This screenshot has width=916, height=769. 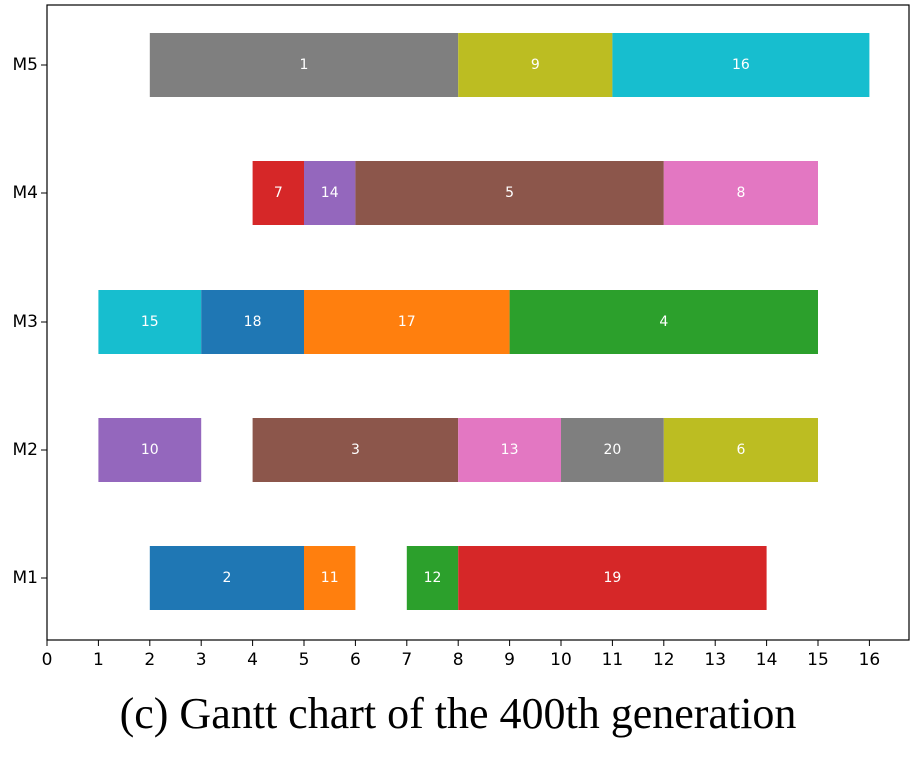 What do you see at coordinates (715, 660) in the screenshot?
I see `x-tick-label: 13` at bounding box center [715, 660].